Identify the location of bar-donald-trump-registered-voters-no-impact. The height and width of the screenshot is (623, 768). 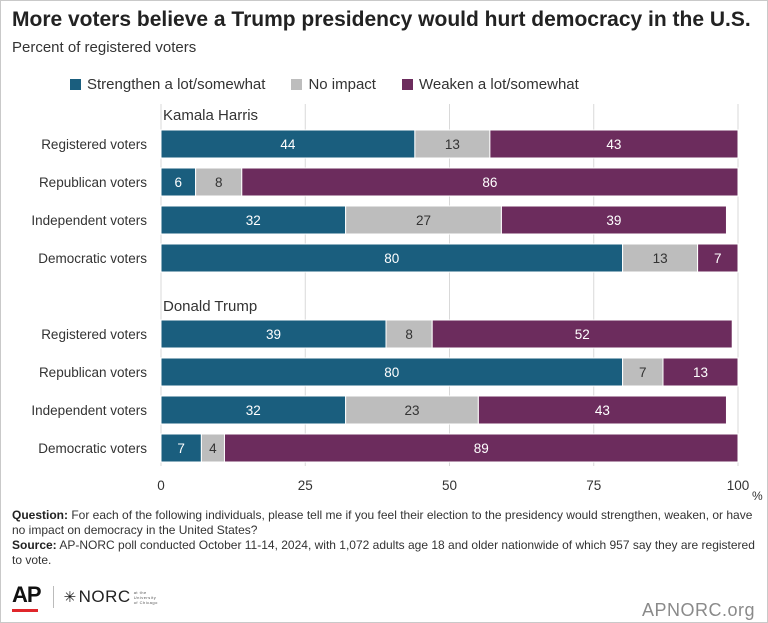
(409, 334).